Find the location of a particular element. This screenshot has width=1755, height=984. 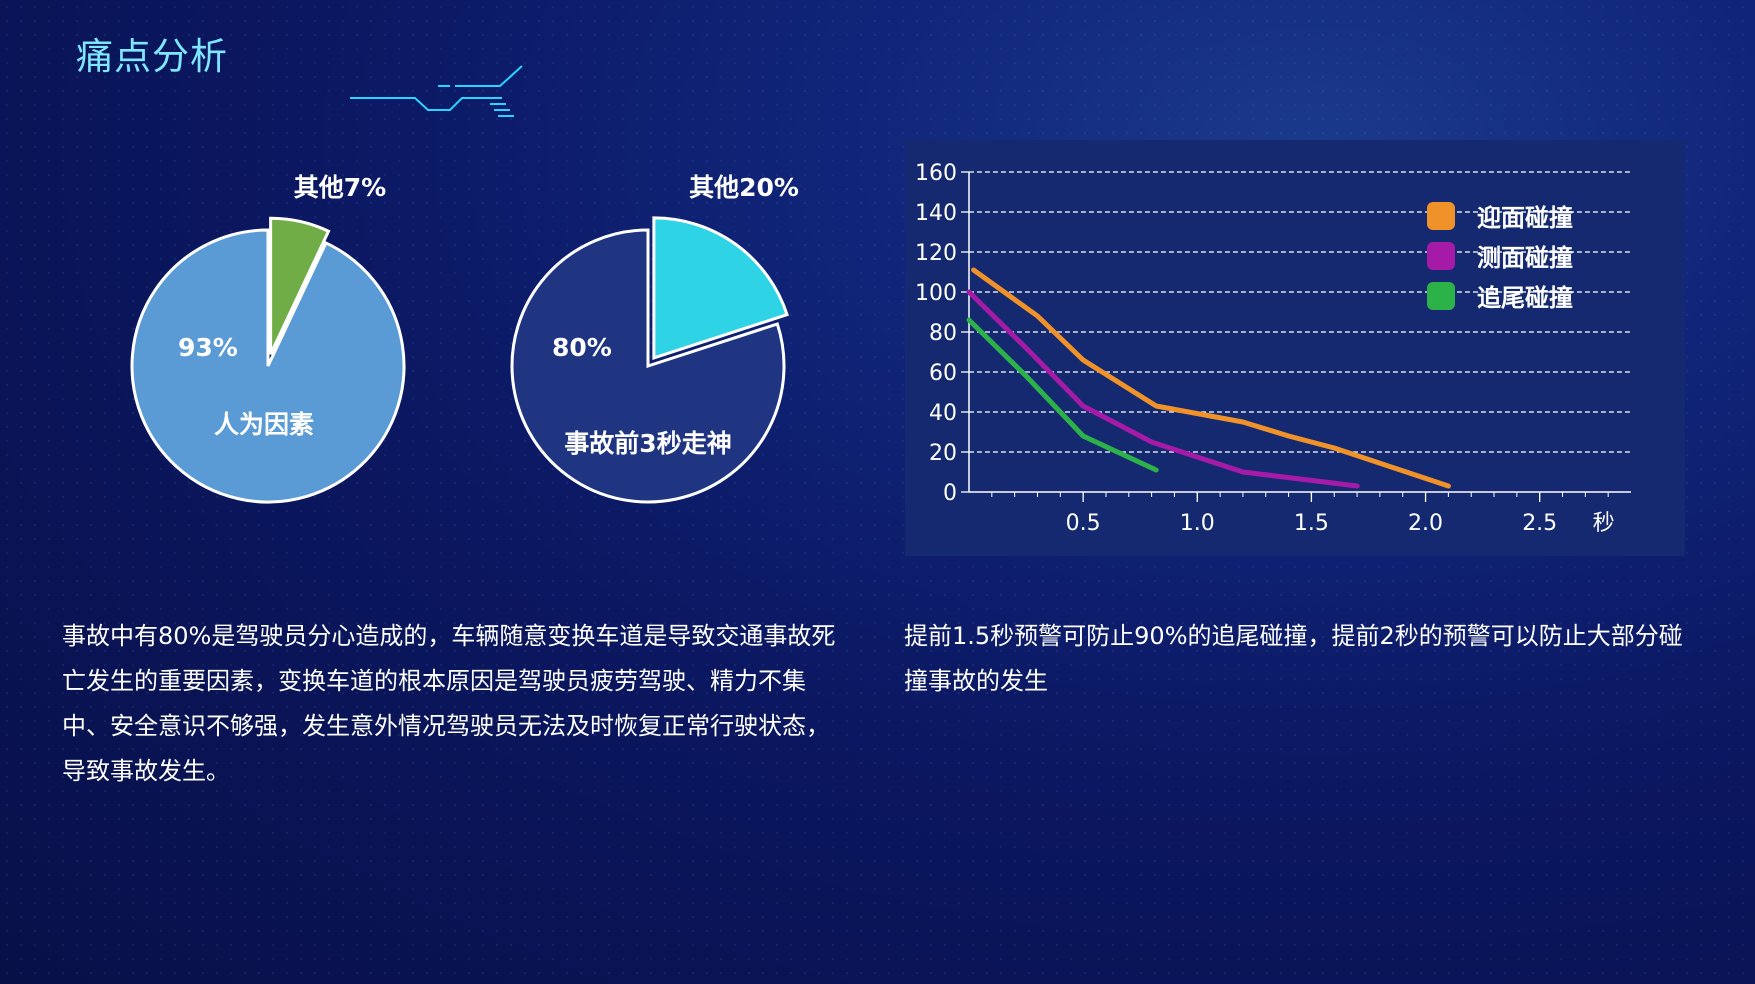

x-unit-label: 秒 is located at coordinates (1604, 523).